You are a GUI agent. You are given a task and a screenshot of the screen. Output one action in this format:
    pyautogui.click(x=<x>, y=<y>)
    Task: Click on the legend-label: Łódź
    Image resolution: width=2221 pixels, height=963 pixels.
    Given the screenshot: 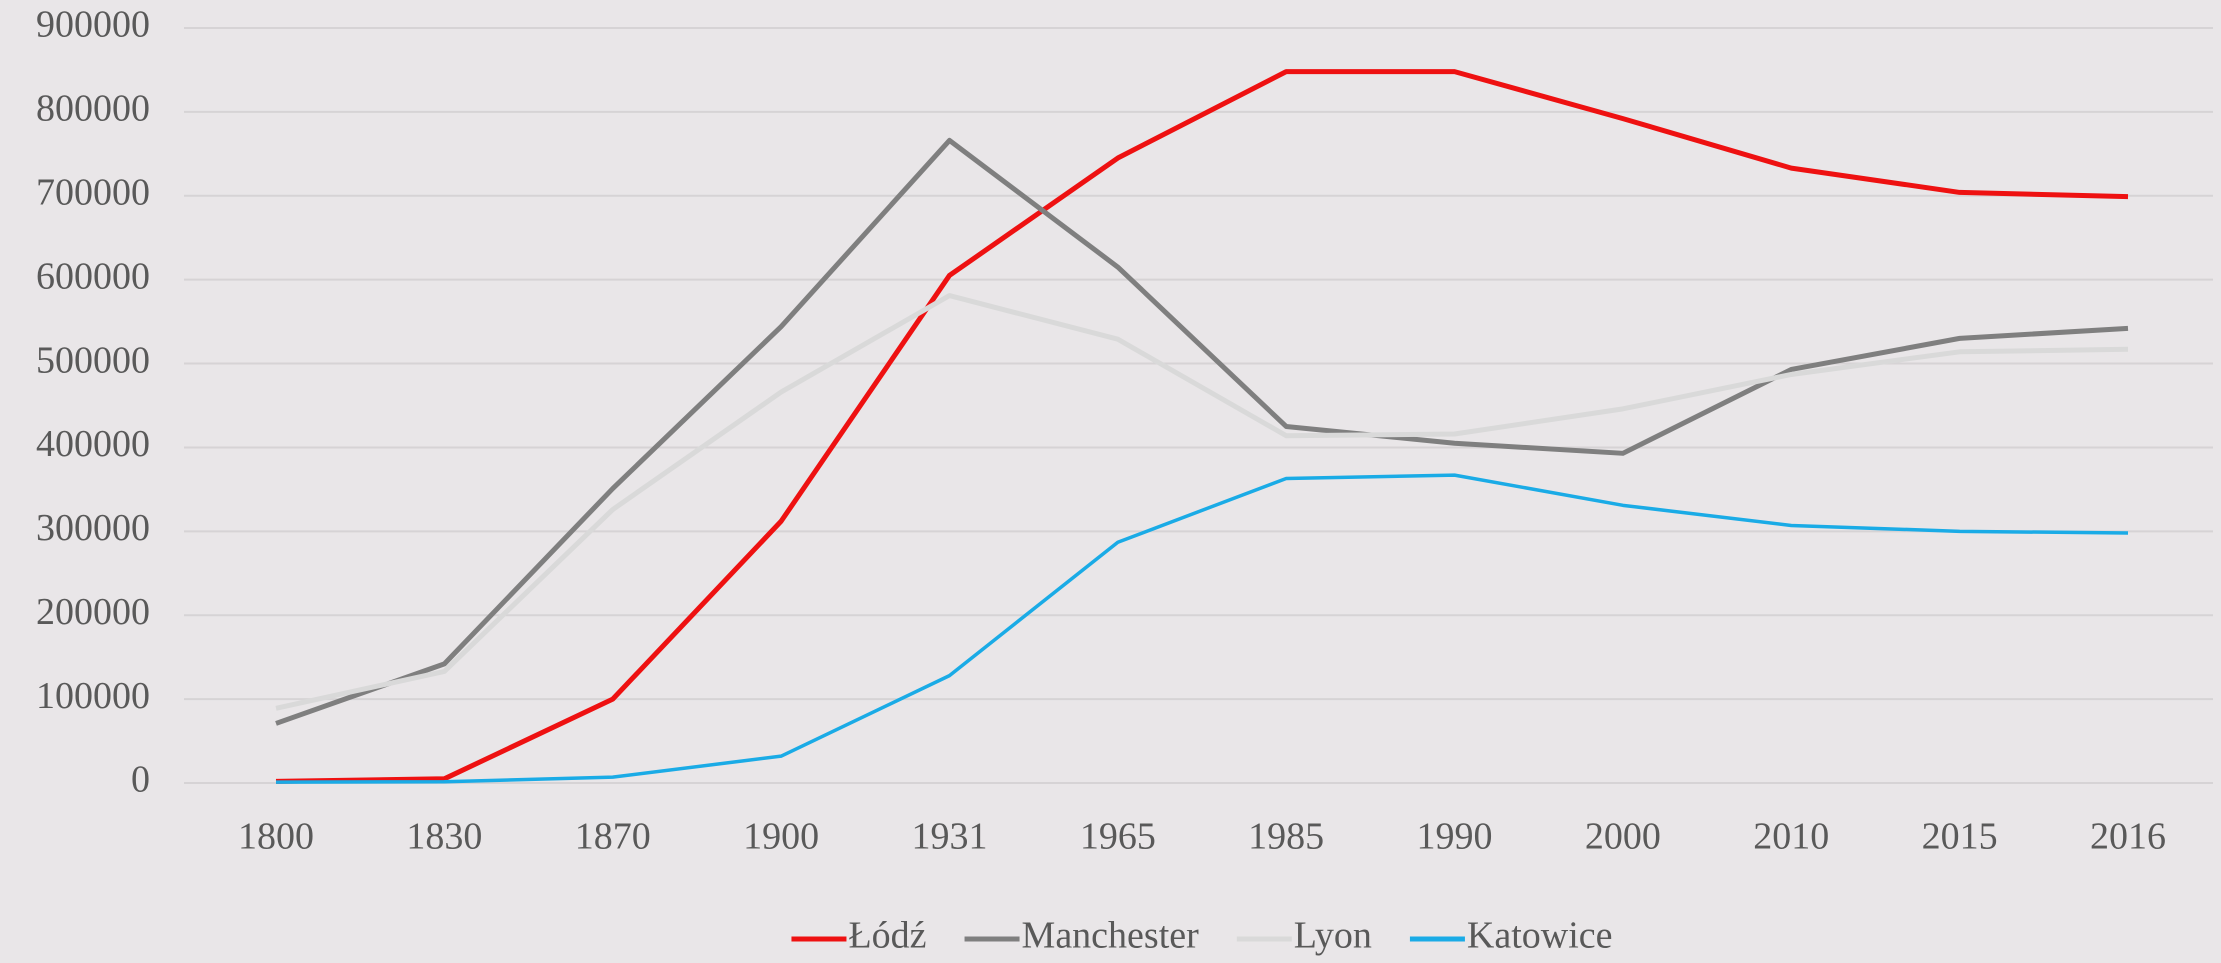 What is the action you would take?
    pyautogui.click(x=887, y=936)
    